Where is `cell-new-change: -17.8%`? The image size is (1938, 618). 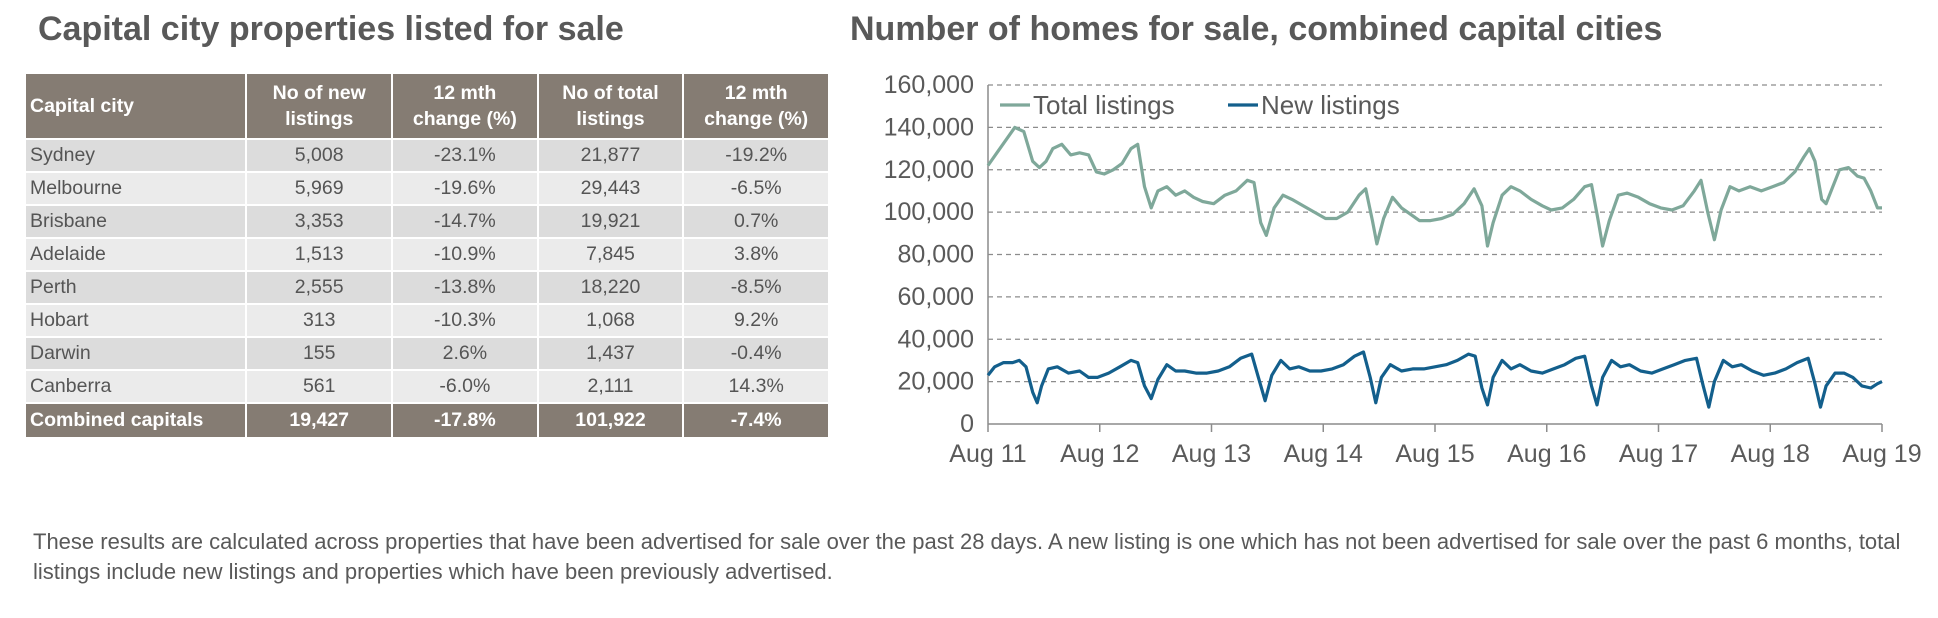 cell-new-change: -17.8% is located at coordinates (465, 420).